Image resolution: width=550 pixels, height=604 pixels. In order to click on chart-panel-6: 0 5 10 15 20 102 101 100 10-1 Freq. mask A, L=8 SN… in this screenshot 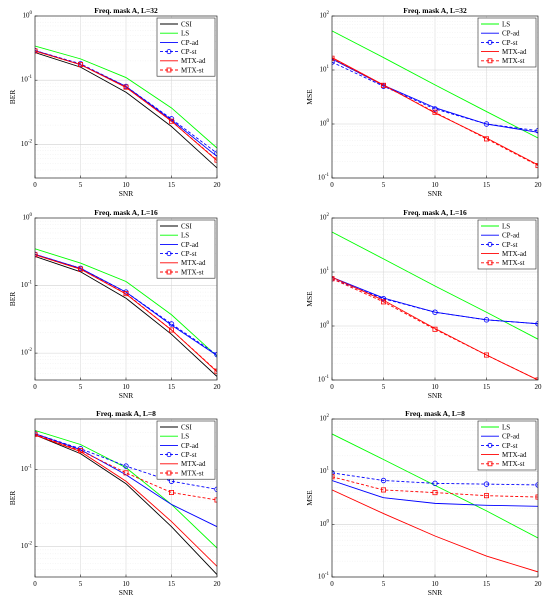, I will do `click(423, 503)`.